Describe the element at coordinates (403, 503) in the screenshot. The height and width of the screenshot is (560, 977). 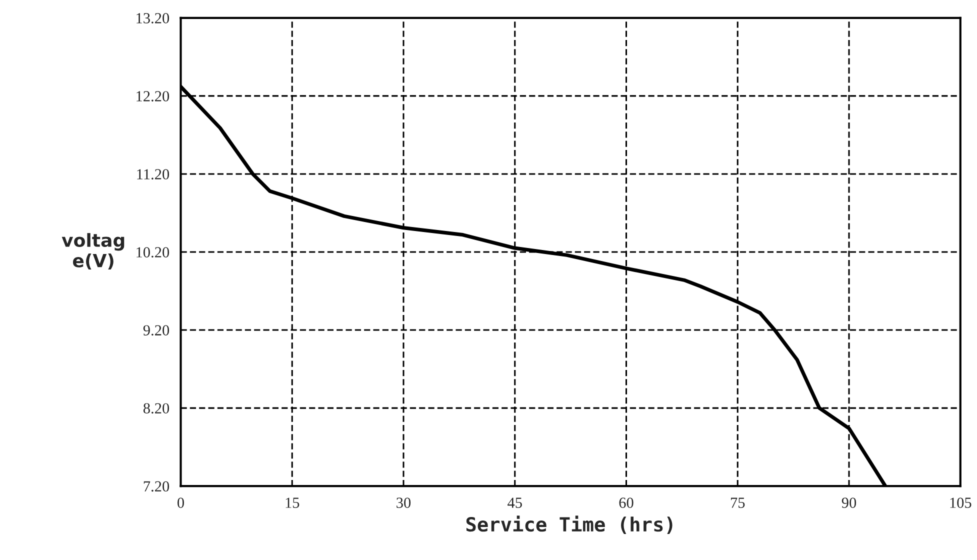
I see `x-tick-label: 30` at that location.